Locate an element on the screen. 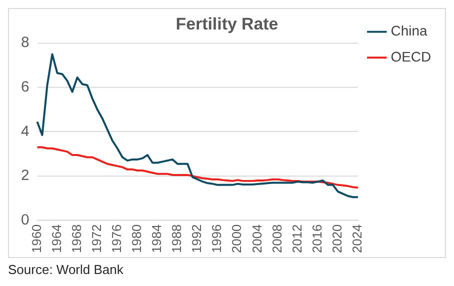 The image size is (454, 286). x-tick-label: 2016 is located at coordinates (316, 239).